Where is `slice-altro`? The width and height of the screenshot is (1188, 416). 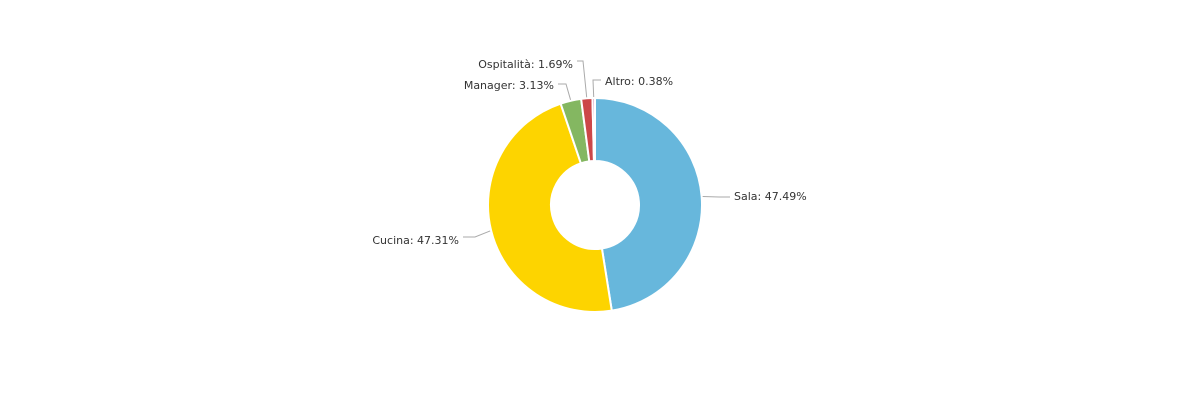
slice-altro is located at coordinates (593, 129).